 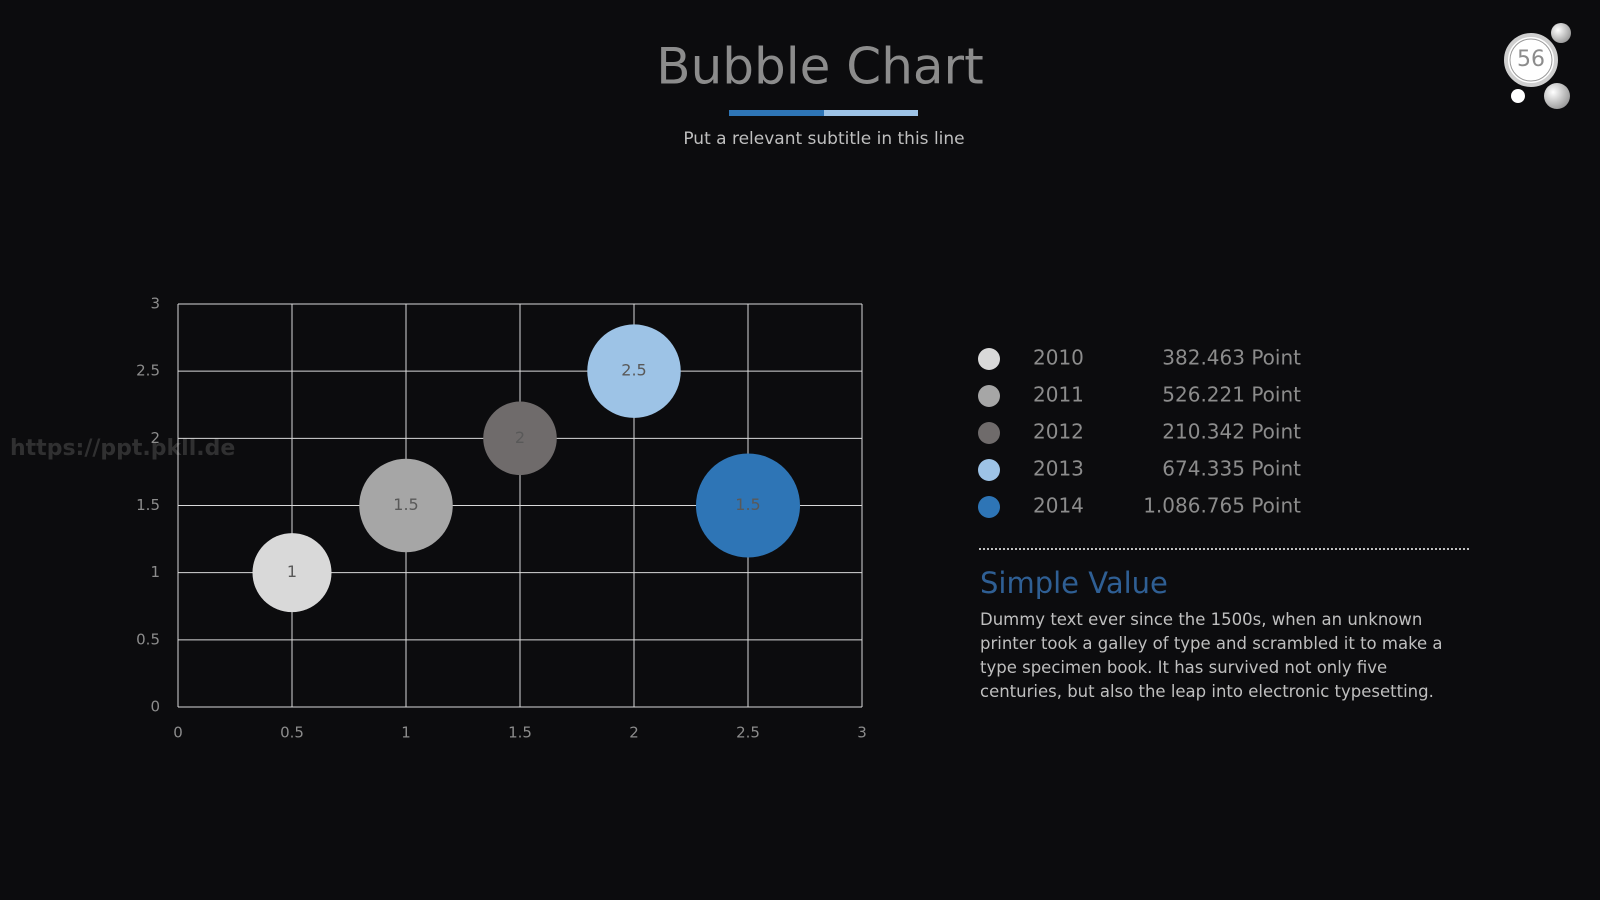 What do you see at coordinates (155, 304) in the screenshot?
I see `y-tick-label: 3` at bounding box center [155, 304].